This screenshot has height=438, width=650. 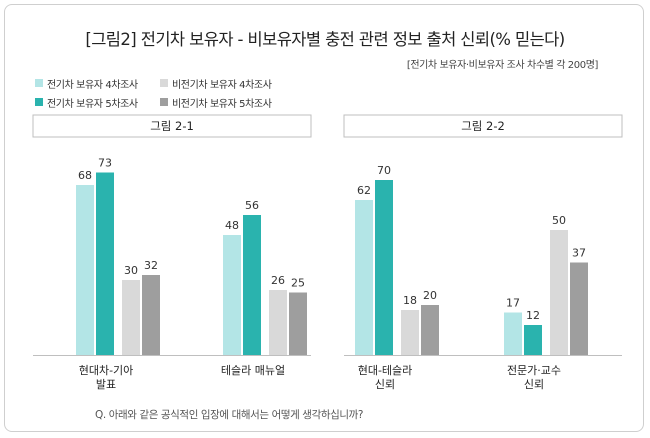 What do you see at coordinates (106, 370) in the screenshot?
I see `category-label: 현대차-기아` at bounding box center [106, 370].